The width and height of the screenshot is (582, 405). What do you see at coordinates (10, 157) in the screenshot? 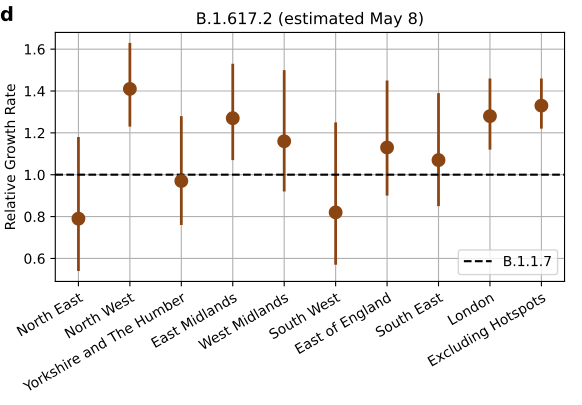
I see `y-axis-title: Relative Growth Rate` at bounding box center [10, 157].